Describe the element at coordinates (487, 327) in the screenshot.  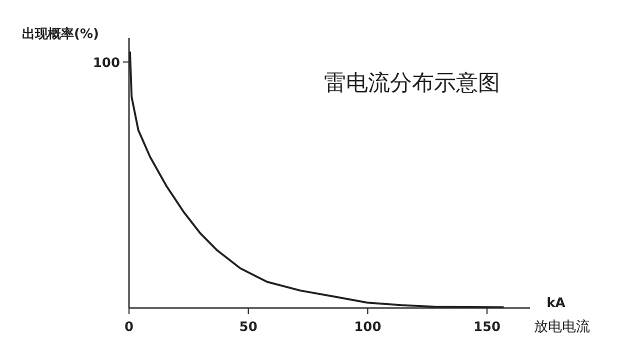
I see `x-tick-label: 150` at that location.